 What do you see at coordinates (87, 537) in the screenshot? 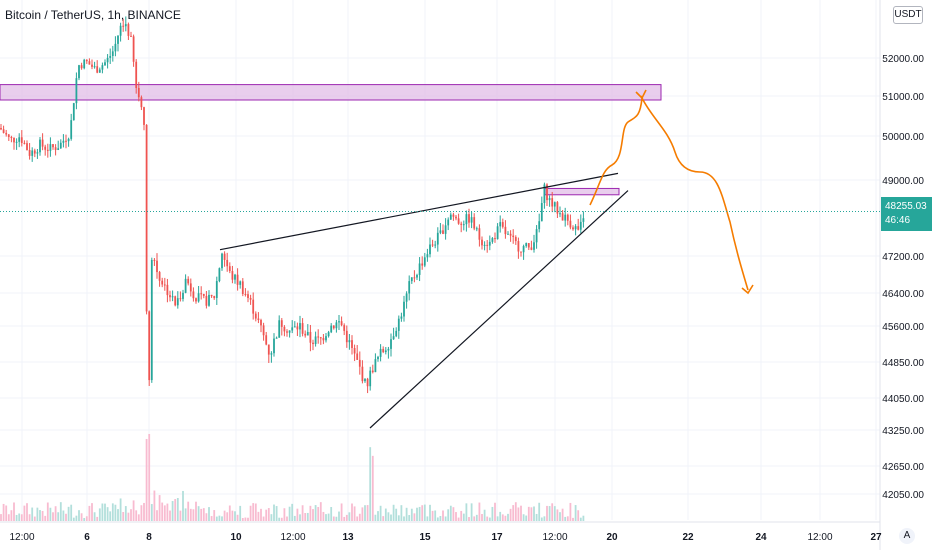
I see `time-tick-label: 6` at bounding box center [87, 537].